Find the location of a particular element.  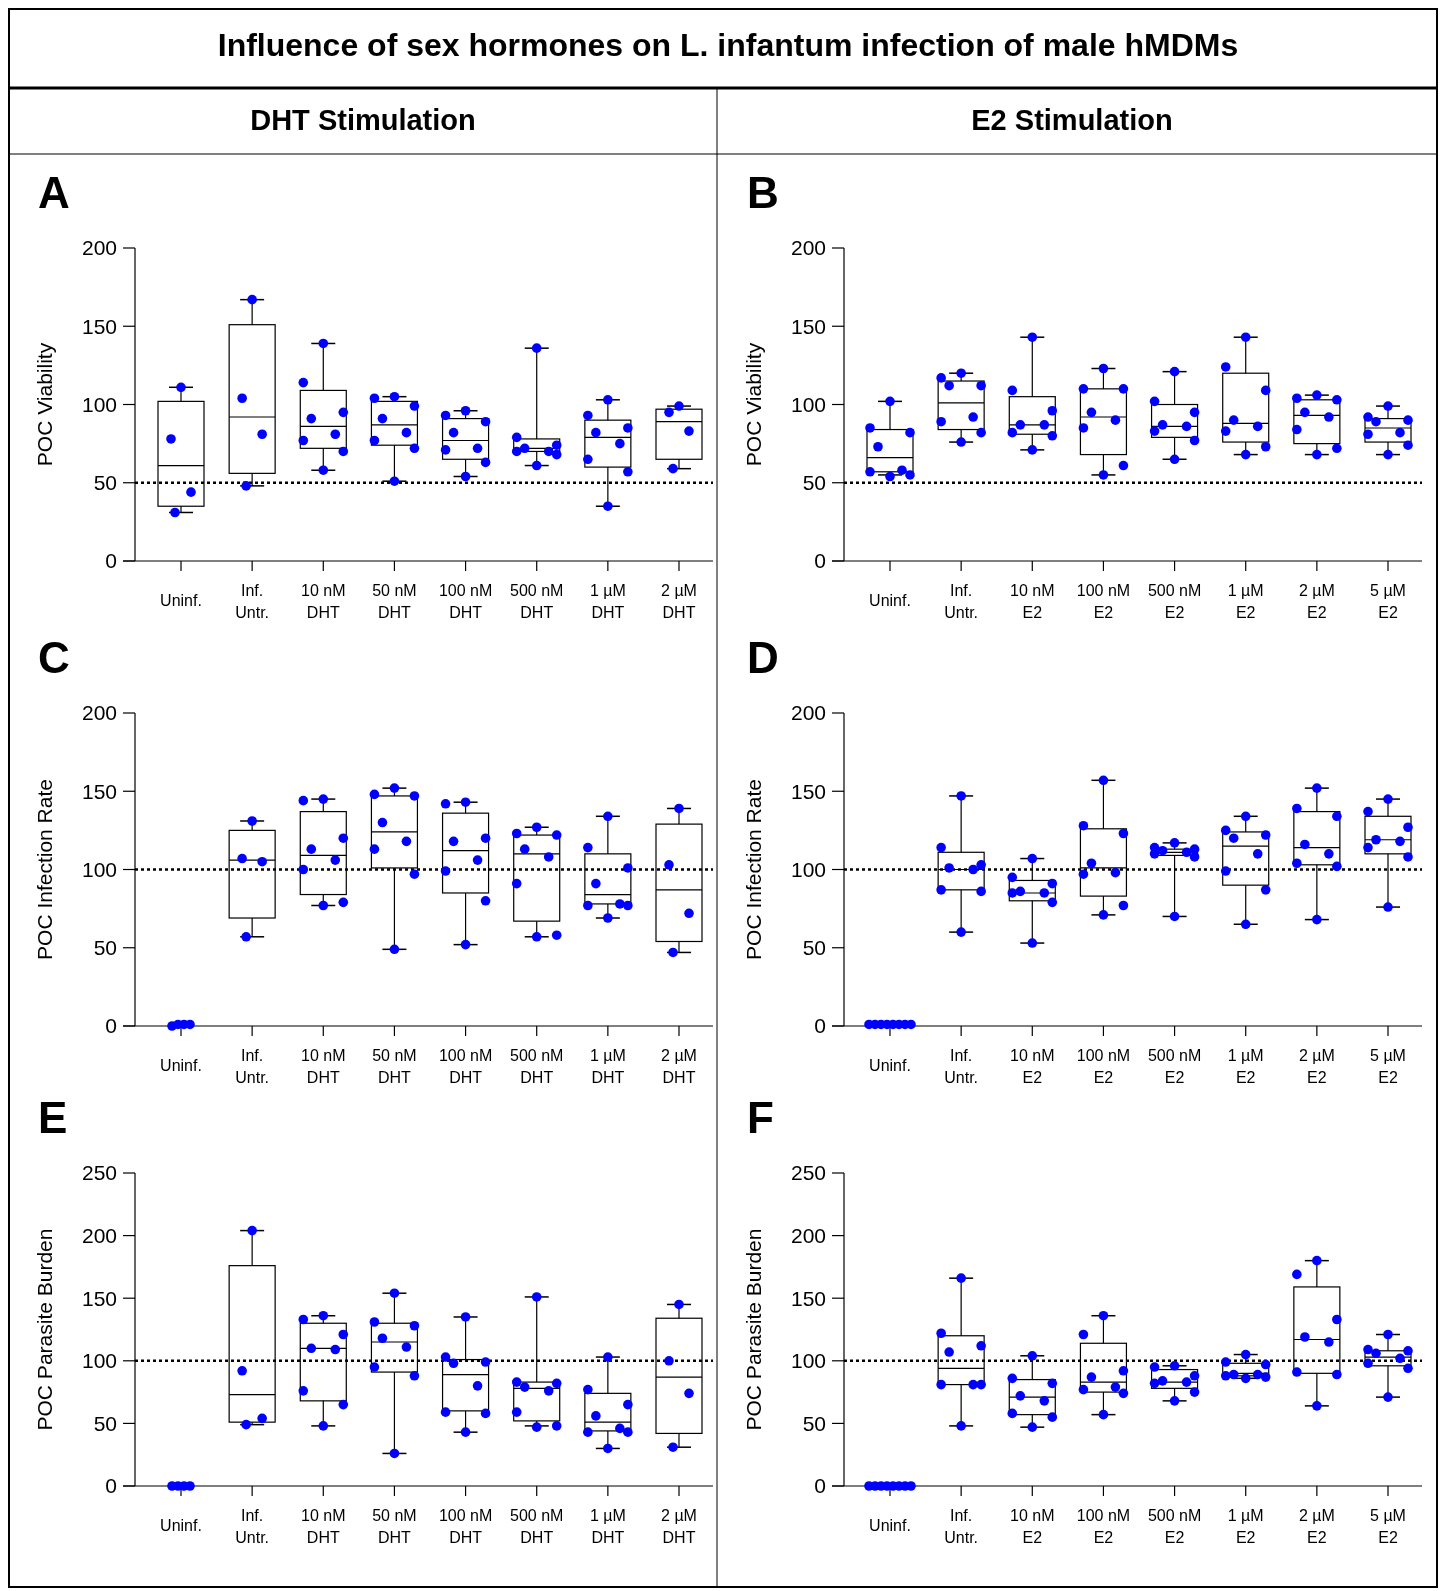

text: E2 Stimulation is located at coordinates (1072, 120).